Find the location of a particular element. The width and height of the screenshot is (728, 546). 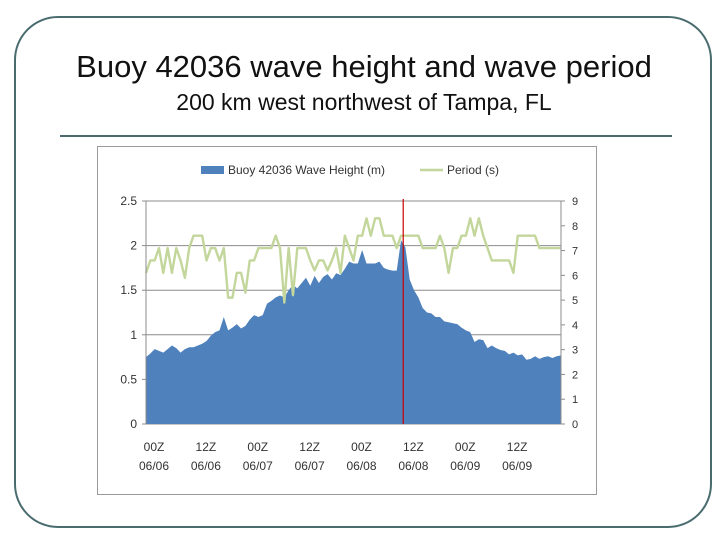

legend: Buoy 42036 Wave Height (m) Period (s) is located at coordinates (350, 170).